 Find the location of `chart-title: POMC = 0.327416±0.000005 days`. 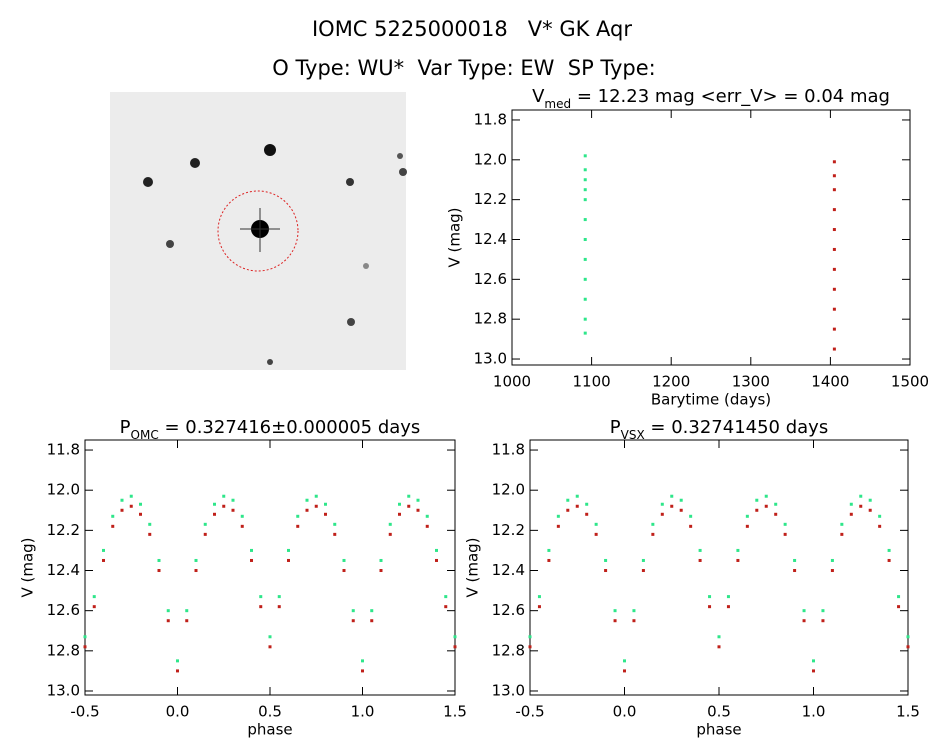

chart-title: POMC = 0.327416±0.000005 days is located at coordinates (270, 429).